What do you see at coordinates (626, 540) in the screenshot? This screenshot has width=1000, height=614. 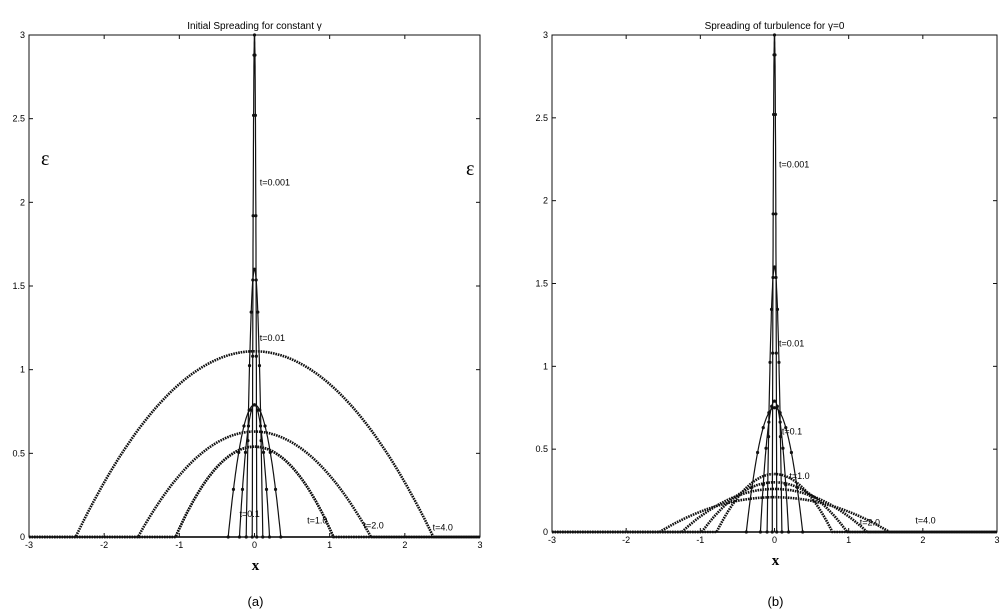 I see `x-tick-label: -2` at bounding box center [626, 540].